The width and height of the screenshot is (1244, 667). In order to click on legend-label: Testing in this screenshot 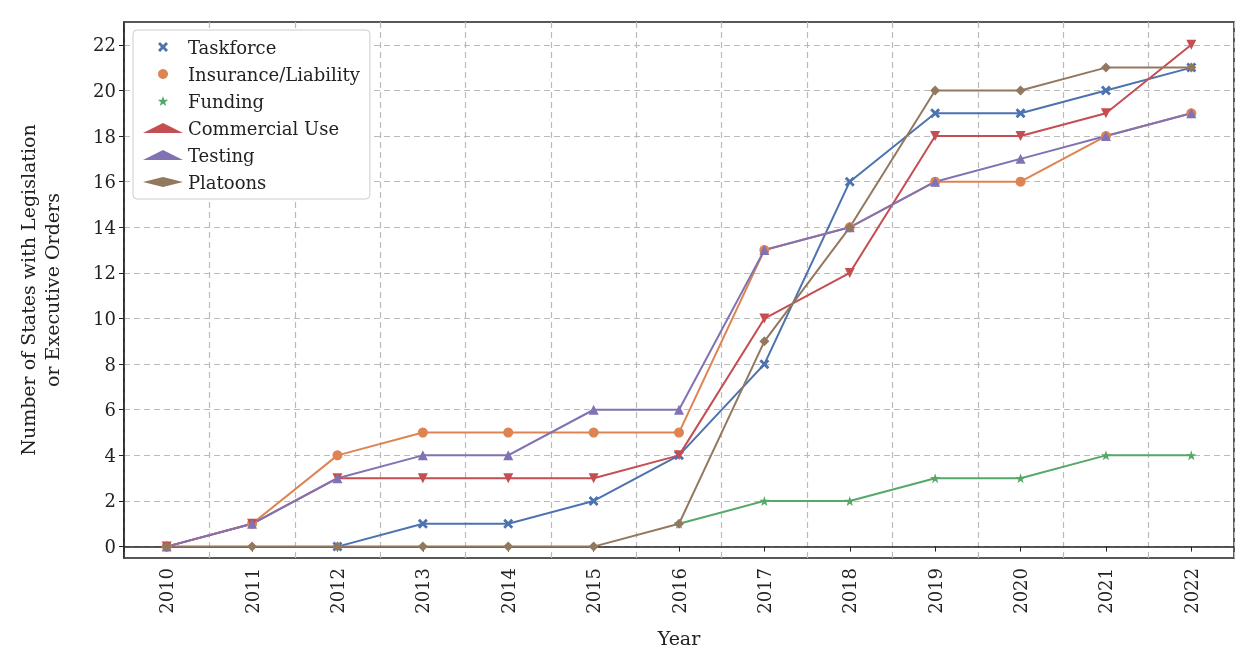, I will do `click(221, 155)`.